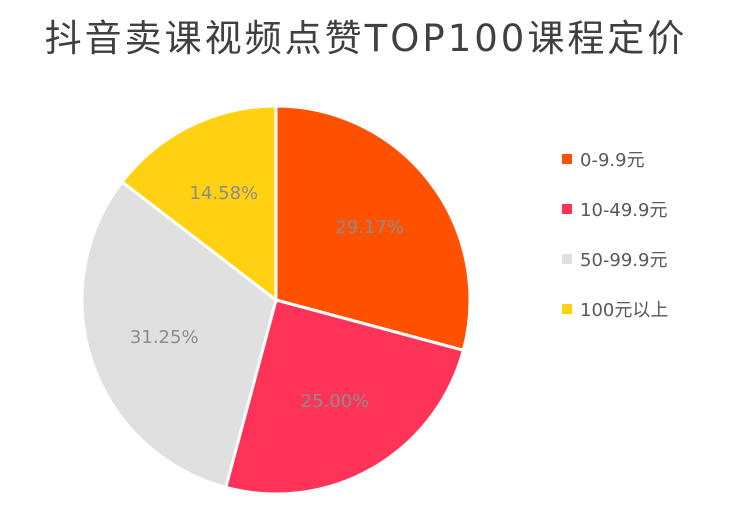 The image size is (732, 508). I want to click on legend-item-2: 10-49.9元, so click(615, 209).